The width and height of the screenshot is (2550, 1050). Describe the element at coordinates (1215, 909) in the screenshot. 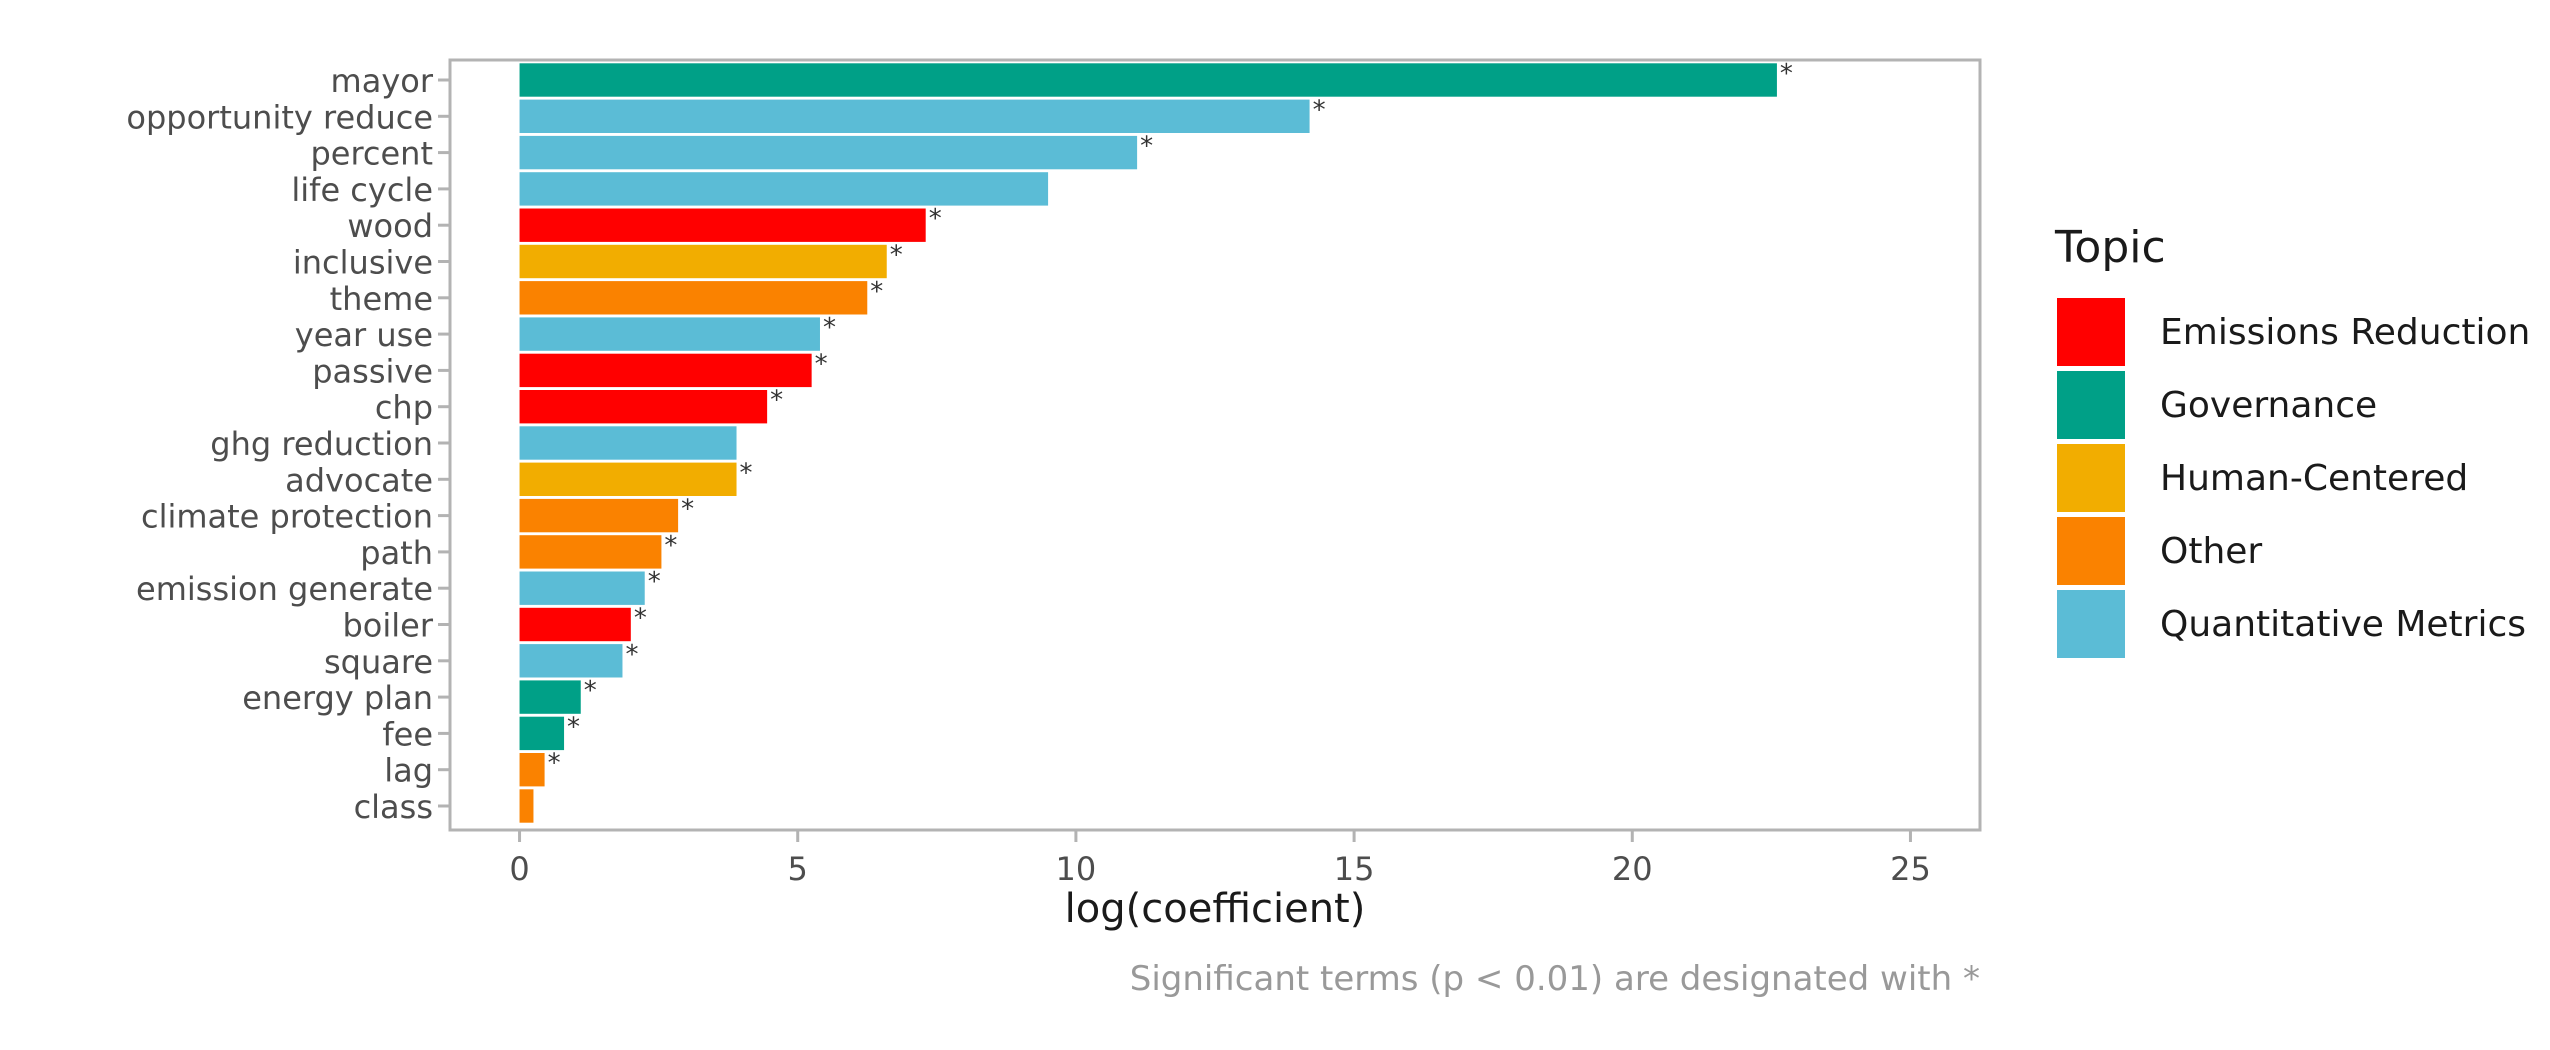

I see `x-axis-title: log(coefficient)` at that location.